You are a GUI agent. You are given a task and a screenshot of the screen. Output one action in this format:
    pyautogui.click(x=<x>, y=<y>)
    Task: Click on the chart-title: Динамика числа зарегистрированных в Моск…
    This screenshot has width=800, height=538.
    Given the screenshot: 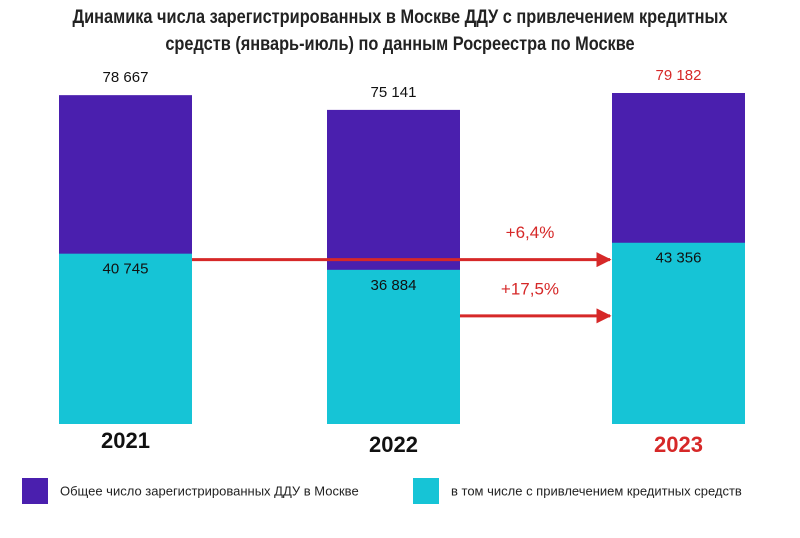 What is the action you would take?
    pyautogui.click(x=400, y=31)
    